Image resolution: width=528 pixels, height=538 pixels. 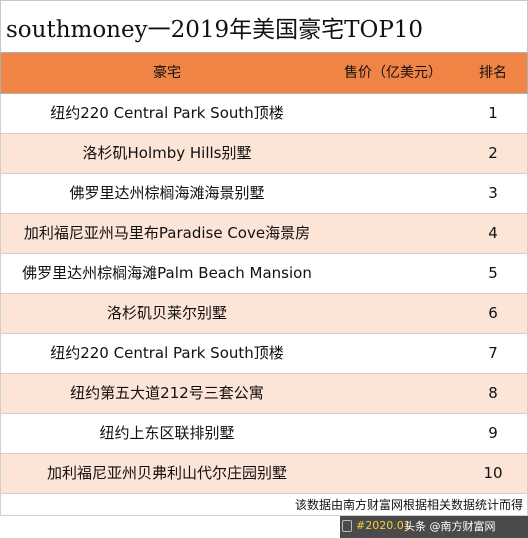 I want to click on table-row: 纽约第五大道212号三套公寓 8, so click(x=264, y=394).